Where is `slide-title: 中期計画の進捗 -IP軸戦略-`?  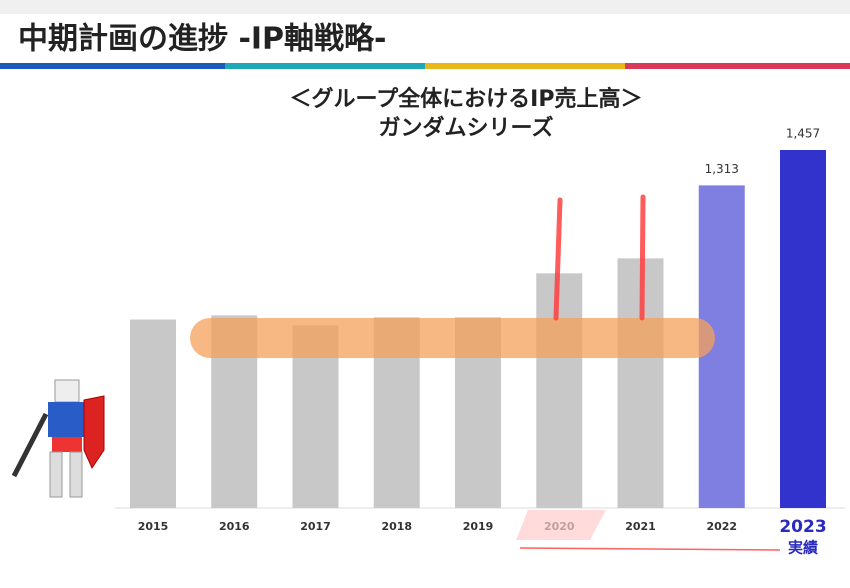 slide-title: 中期計画の進捗 -IP軸戦略- is located at coordinates (202, 39).